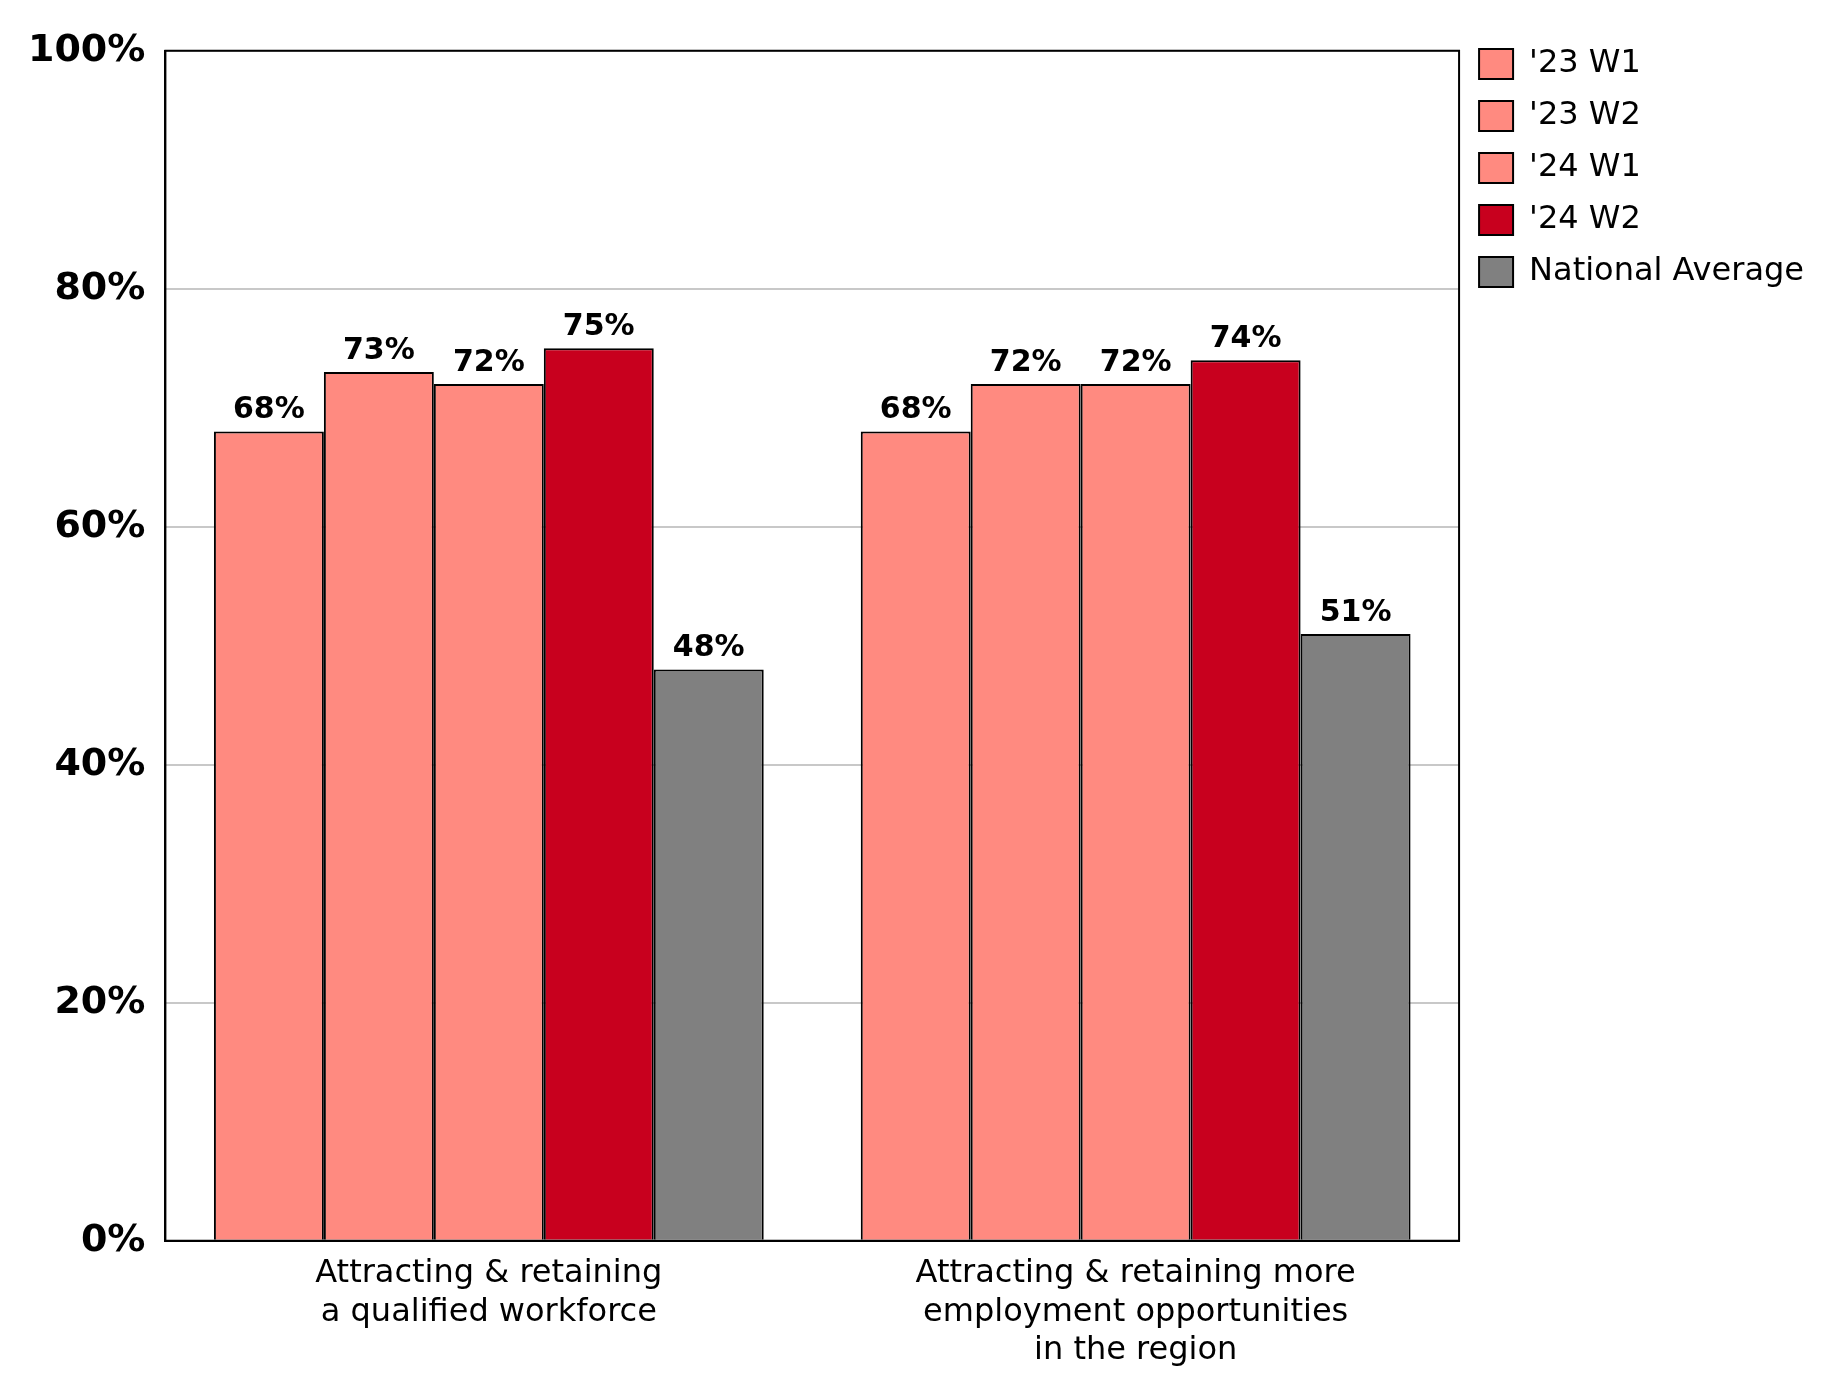  Describe the element at coordinates (1585, 61) in the screenshot. I see `legend-label: '23 W1` at that location.